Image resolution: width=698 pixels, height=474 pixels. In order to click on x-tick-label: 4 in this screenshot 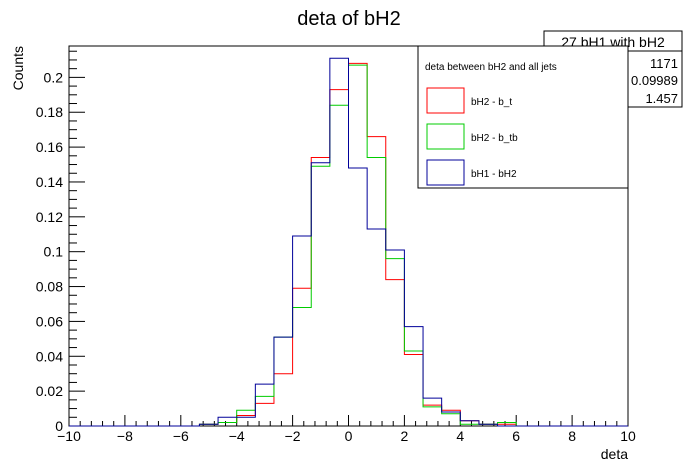, I will do `click(460, 436)`.